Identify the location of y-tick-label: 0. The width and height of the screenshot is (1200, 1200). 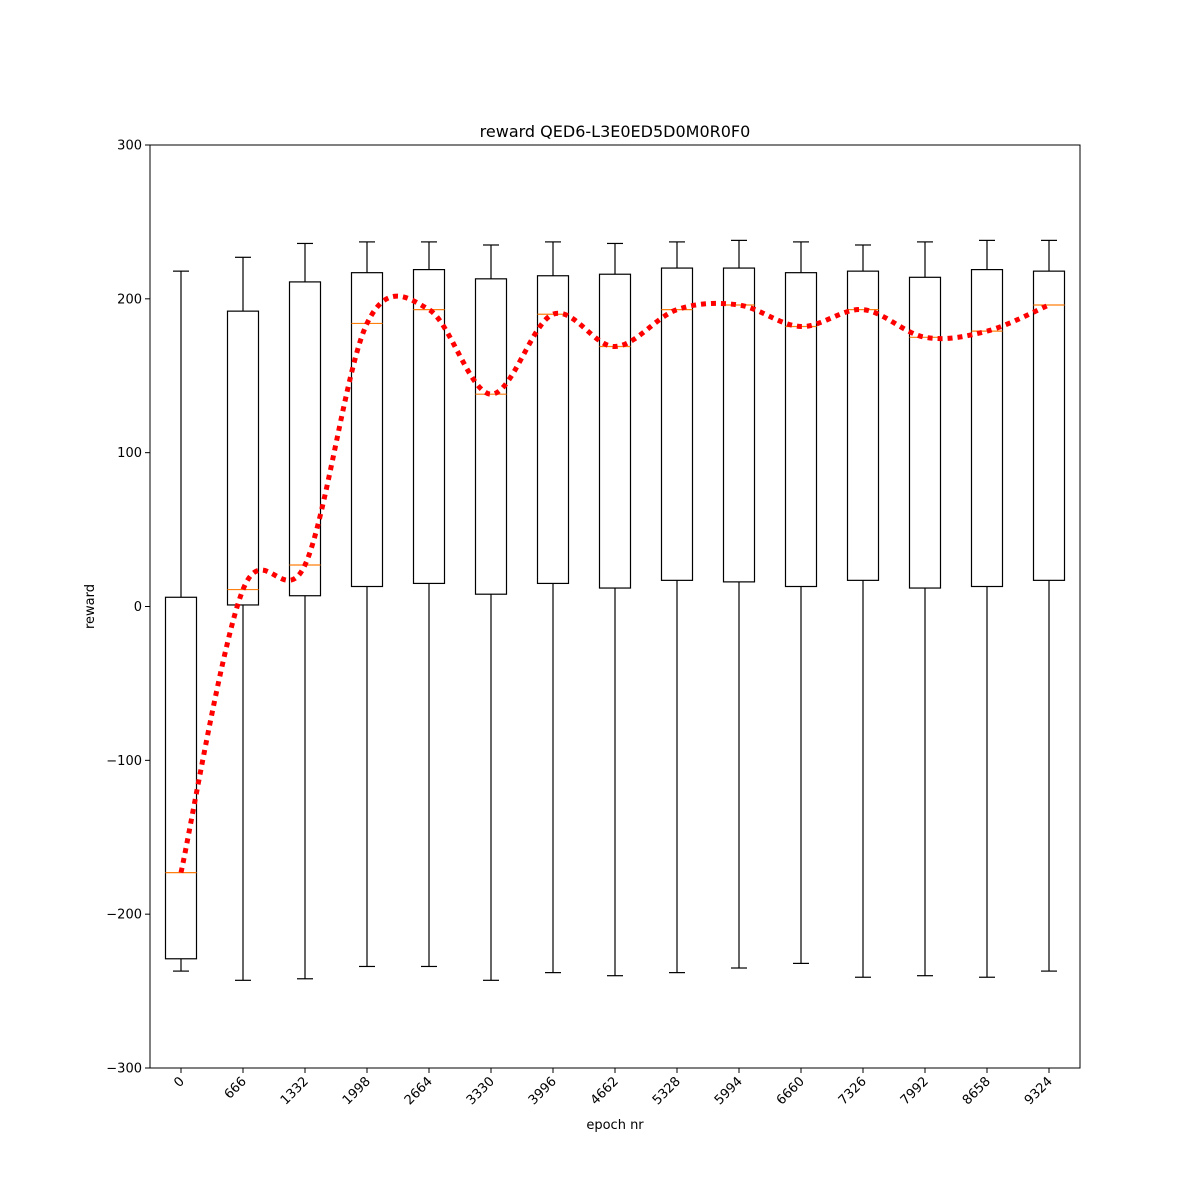
(138, 607).